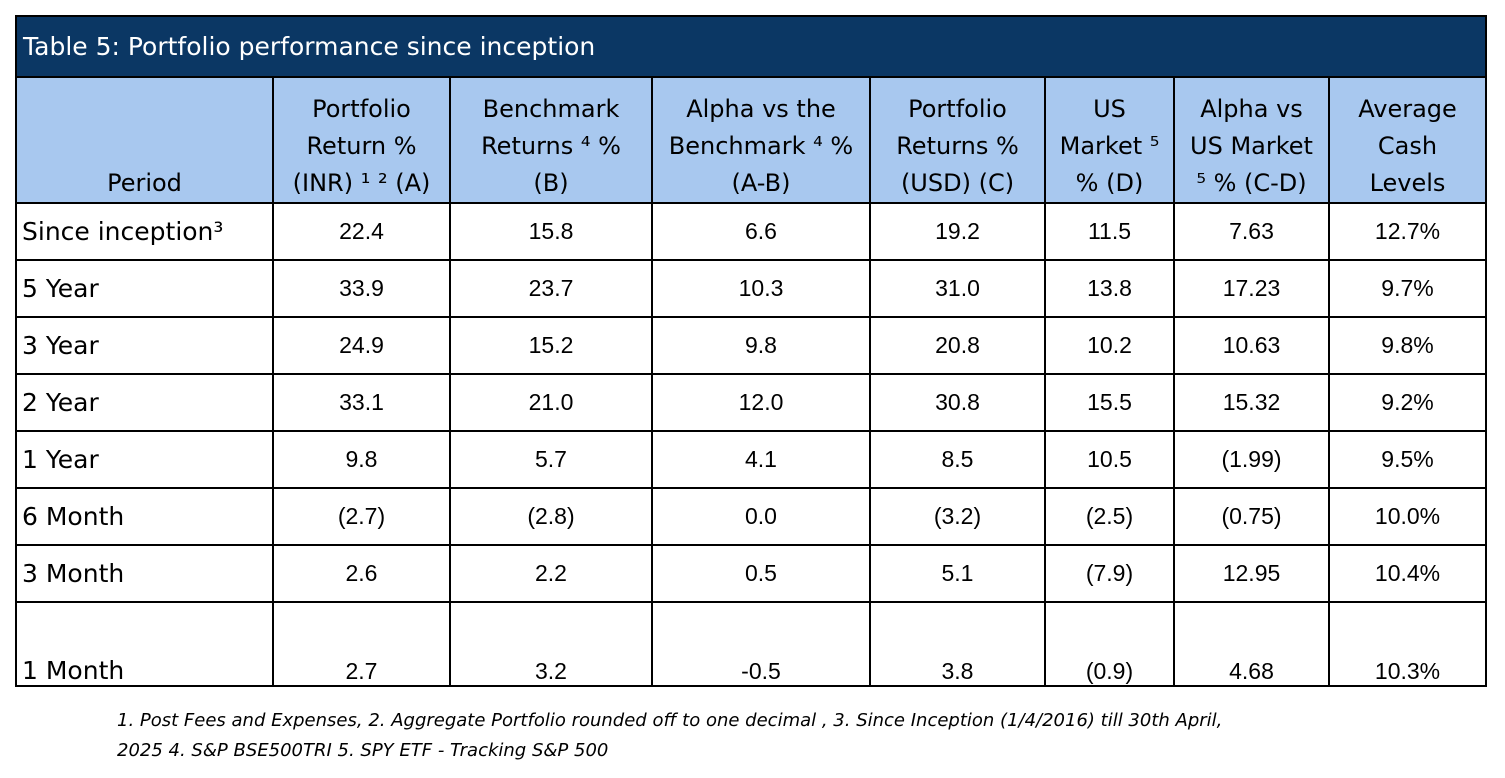 This screenshot has width=1505, height=778. I want to click on value-cell: (1.99), so click(1251, 459).